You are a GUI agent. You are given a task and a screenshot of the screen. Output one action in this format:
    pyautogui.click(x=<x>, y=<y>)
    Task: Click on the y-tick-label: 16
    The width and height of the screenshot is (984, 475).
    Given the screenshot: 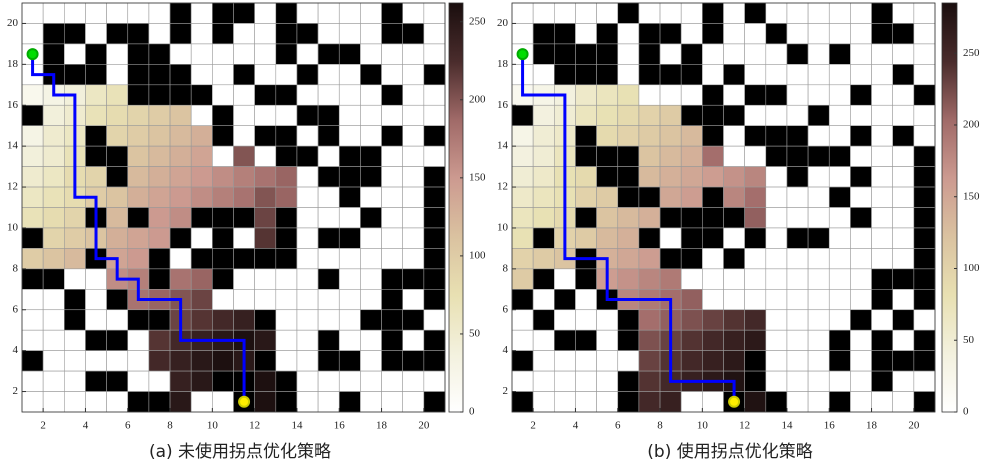 What is the action you would take?
    pyautogui.click(x=13, y=105)
    